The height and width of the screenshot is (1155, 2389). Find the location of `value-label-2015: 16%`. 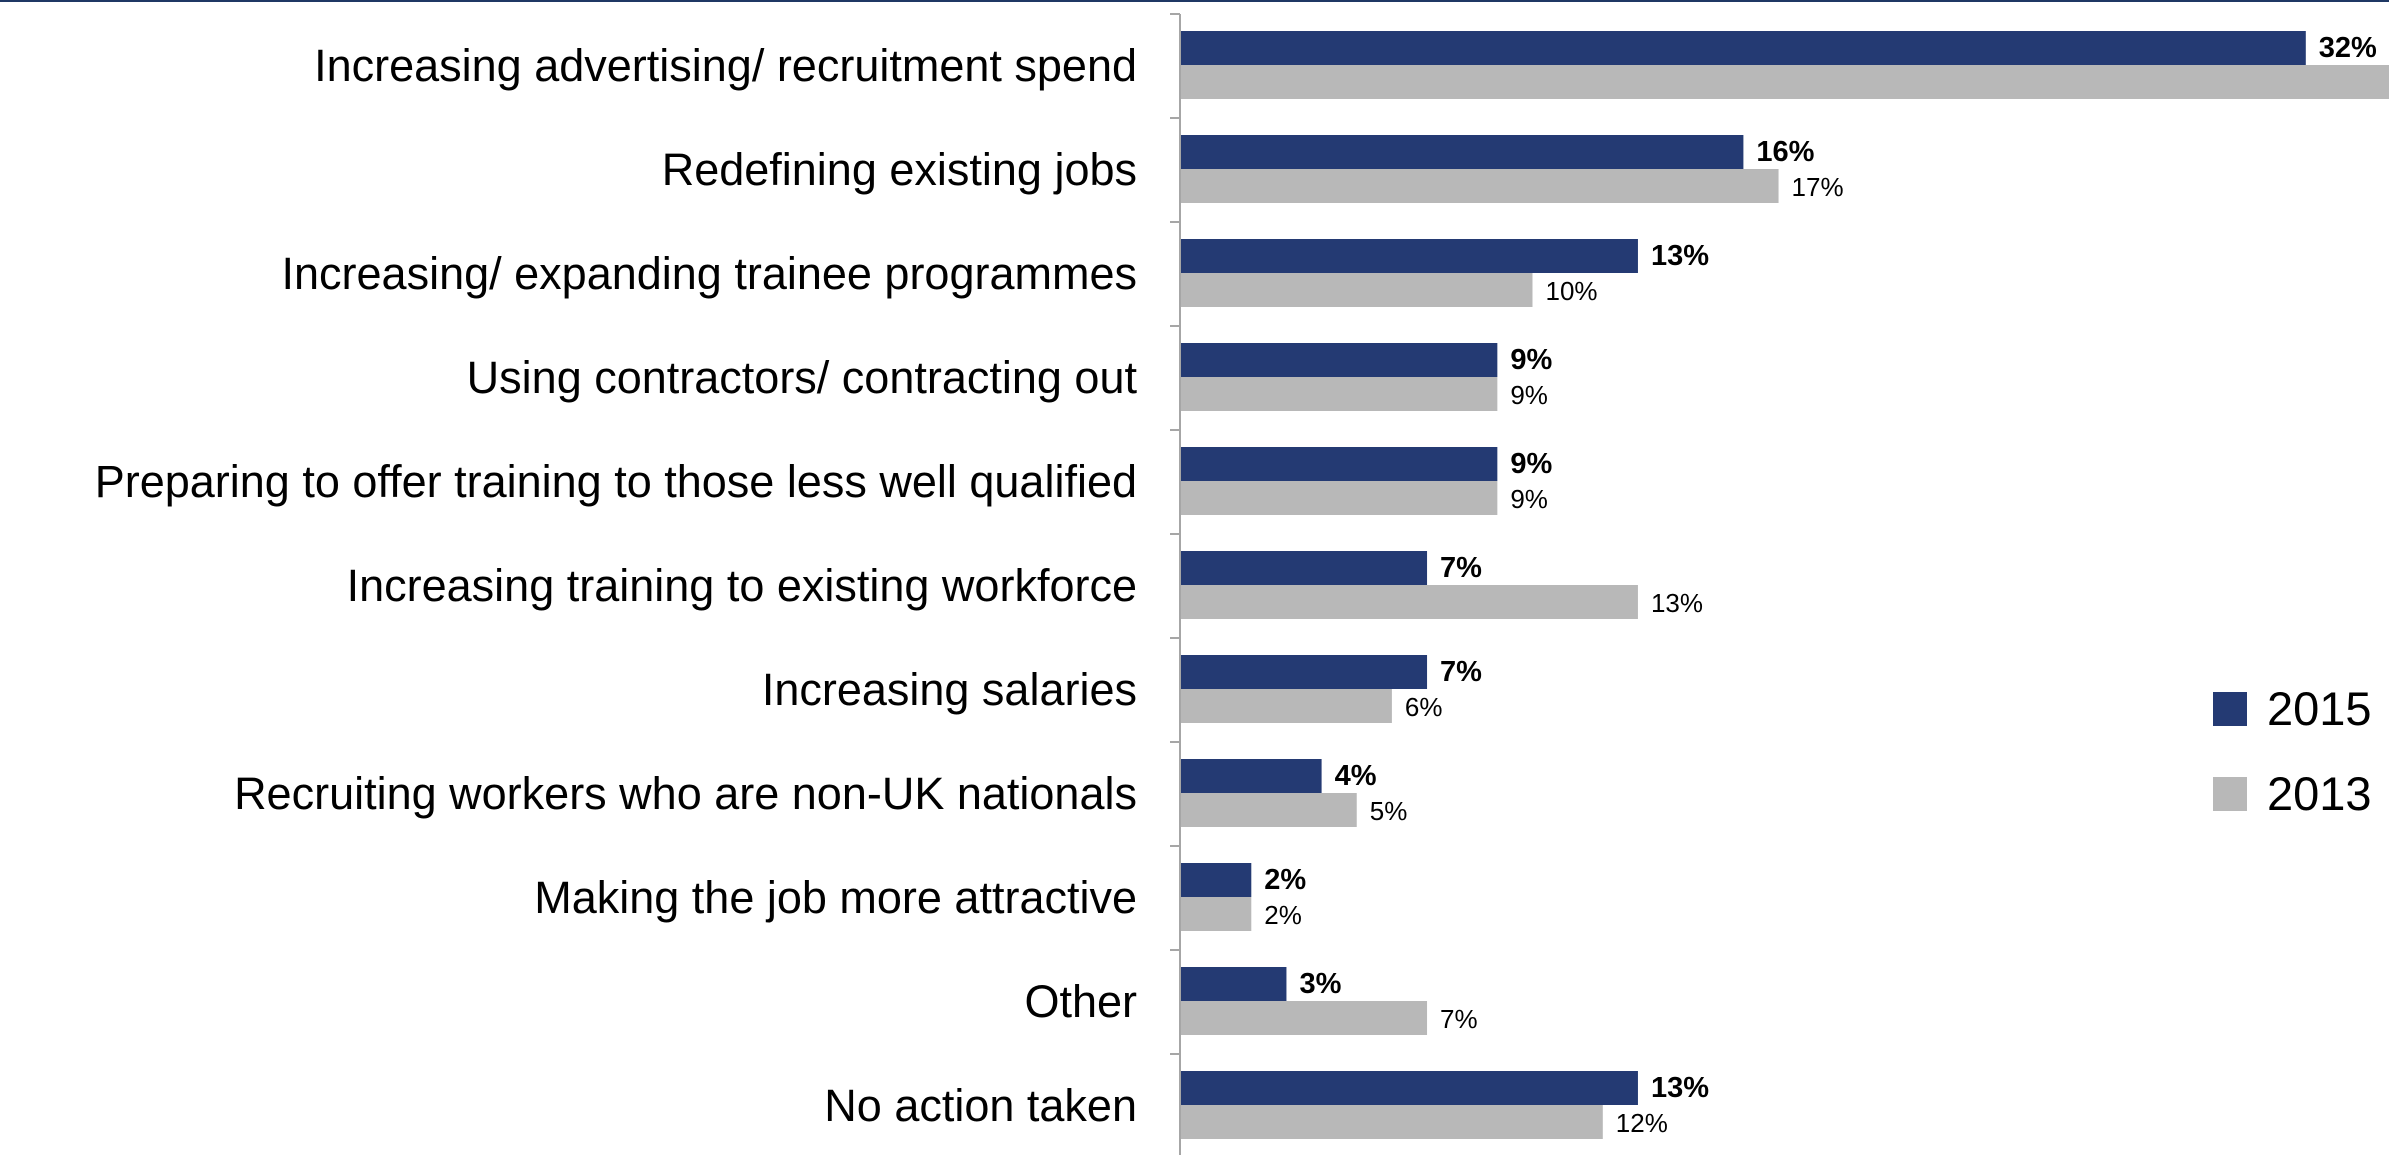

value-label-2015: 16% is located at coordinates (1785, 152).